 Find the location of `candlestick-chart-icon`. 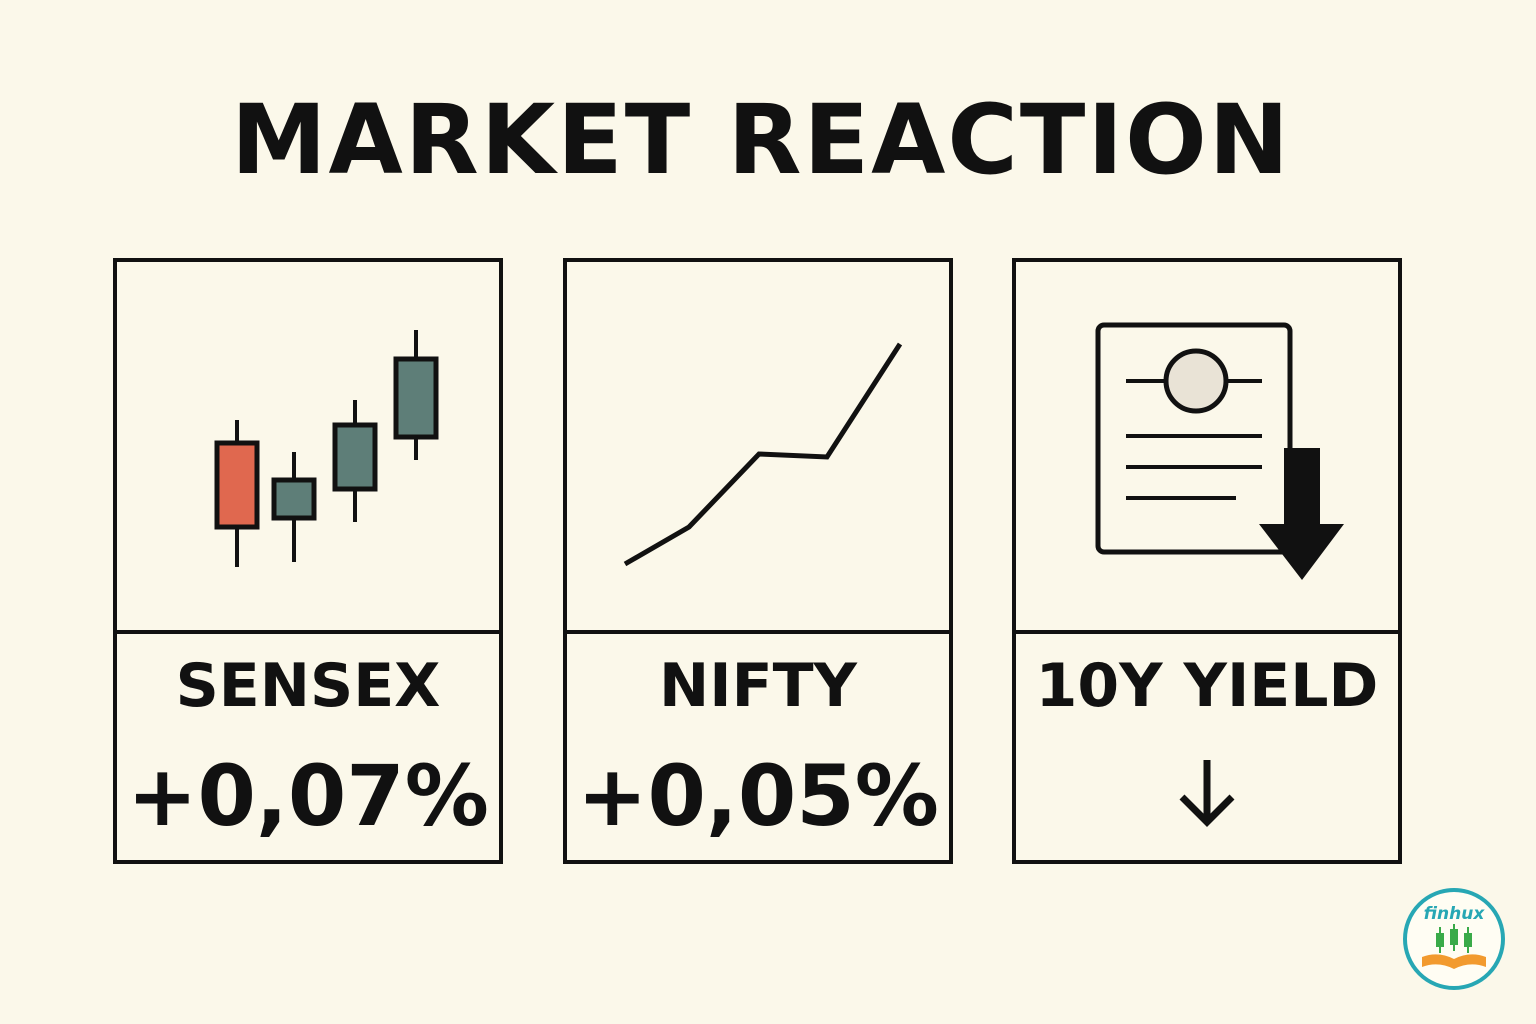

candlestick-chart-icon is located at coordinates (326, 448).